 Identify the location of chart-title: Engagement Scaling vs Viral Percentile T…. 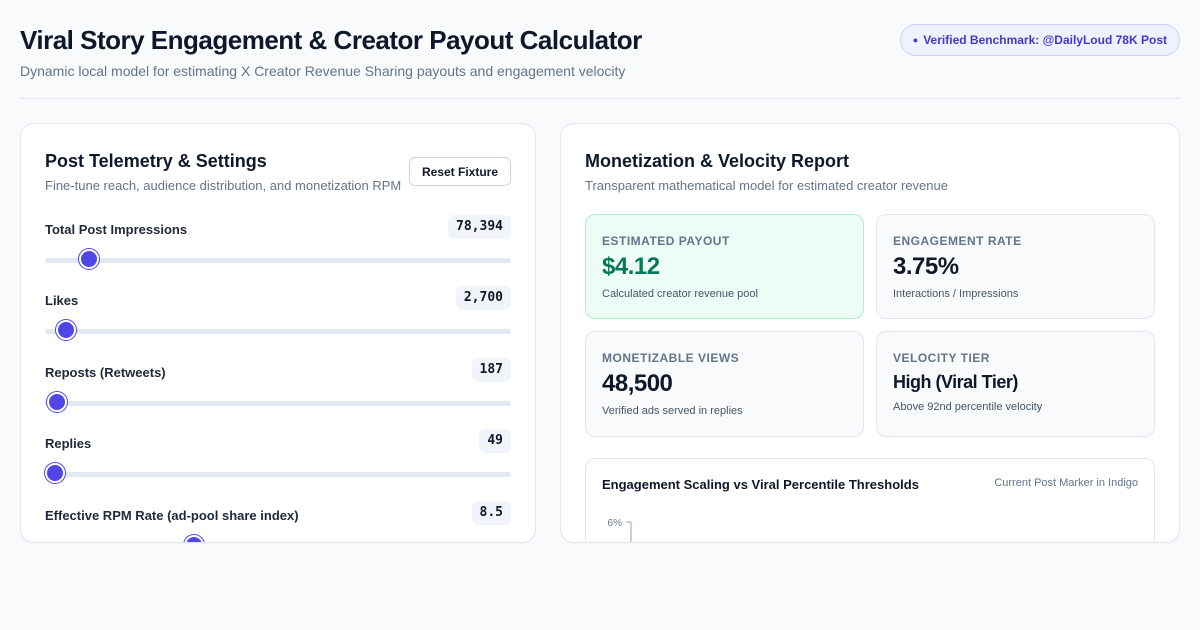
(760, 484).